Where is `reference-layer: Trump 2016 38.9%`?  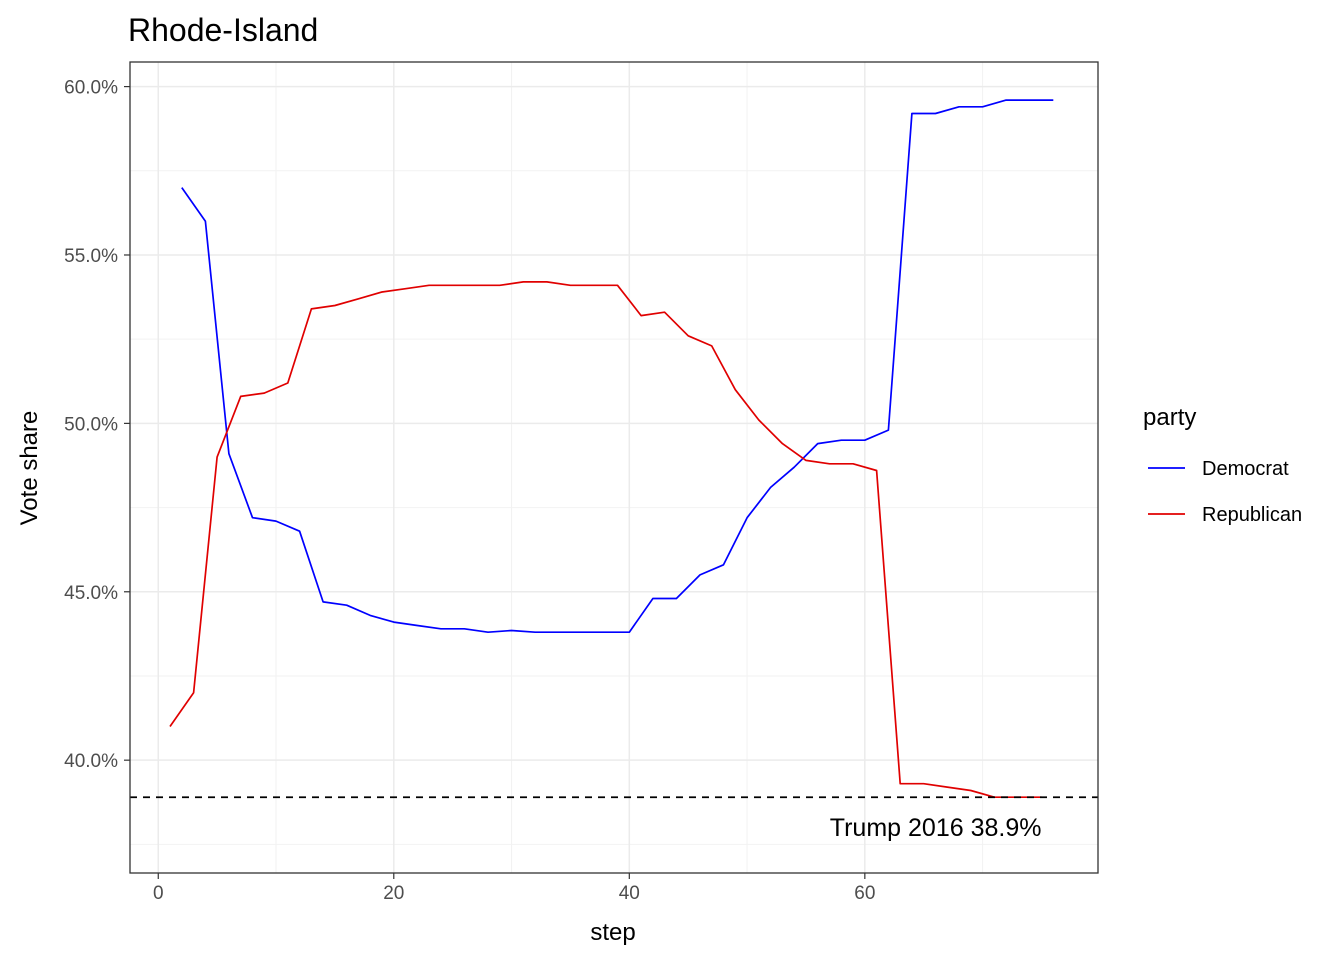 reference-layer: Trump 2016 38.9% is located at coordinates (614, 819).